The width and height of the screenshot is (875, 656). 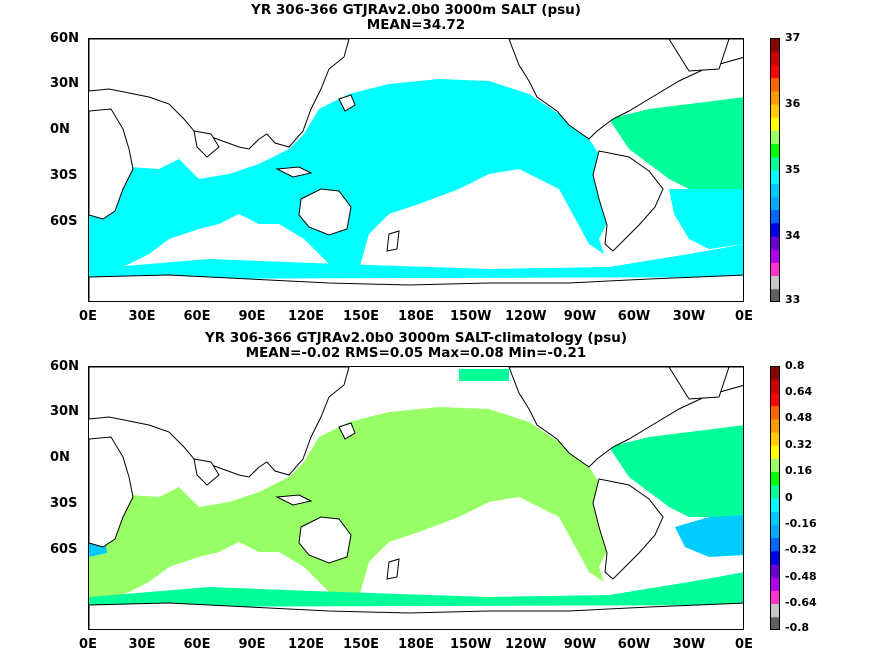 I want to click on colorbar-label: -0.8, so click(x=797, y=627).